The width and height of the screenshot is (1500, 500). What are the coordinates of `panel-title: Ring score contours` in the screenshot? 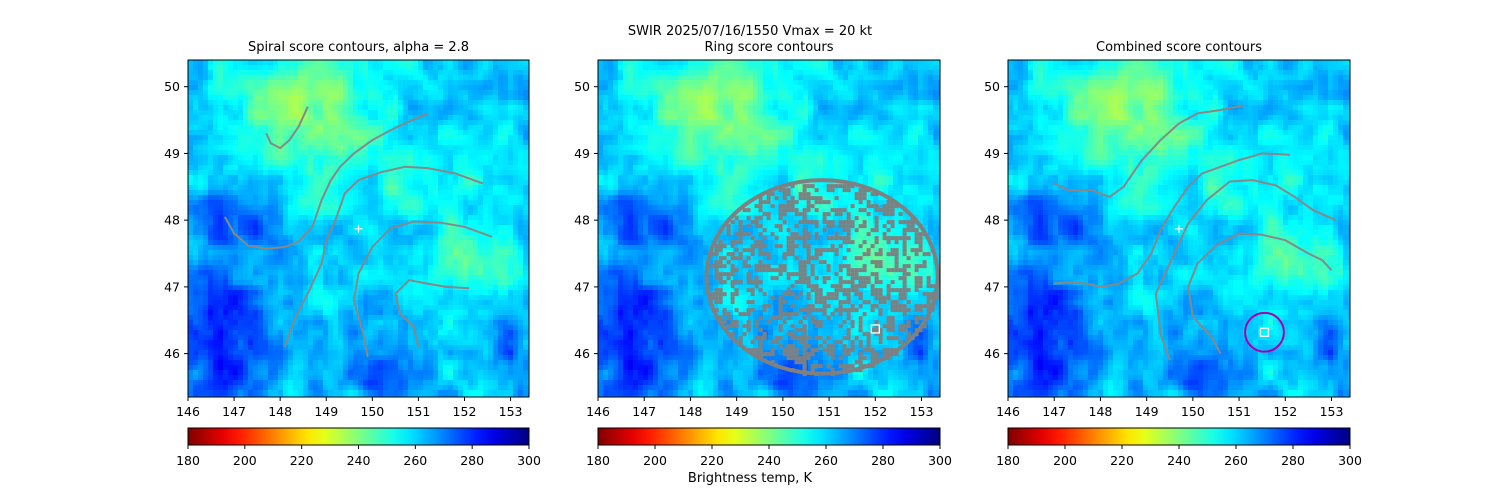 It's located at (768, 47).